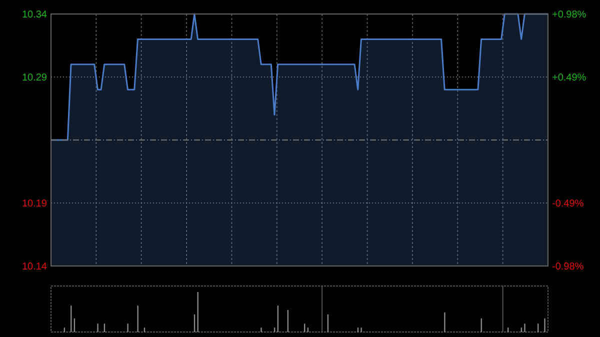 The height and width of the screenshot is (337, 600). Describe the element at coordinates (569, 78) in the screenshot. I see `y2-tick-label: +0.49%` at that location.